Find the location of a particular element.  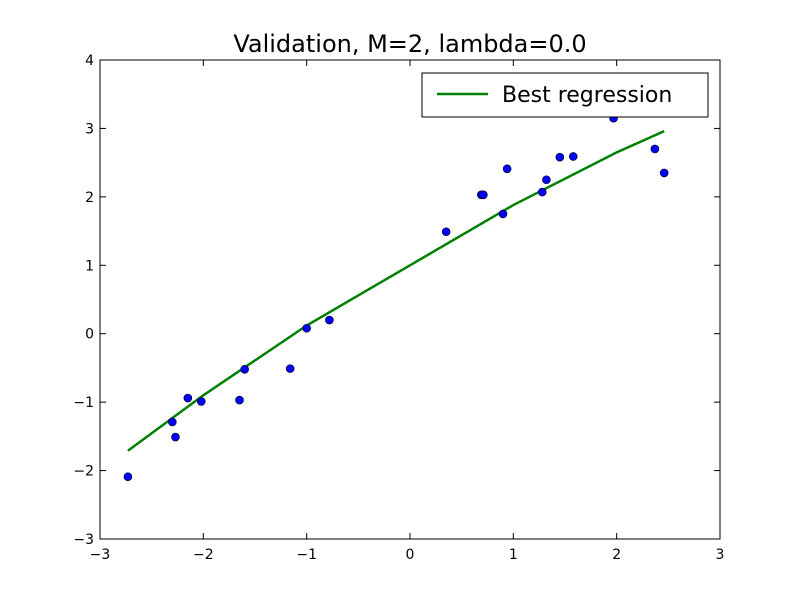

x-tick-label: −2 is located at coordinates (203, 555).